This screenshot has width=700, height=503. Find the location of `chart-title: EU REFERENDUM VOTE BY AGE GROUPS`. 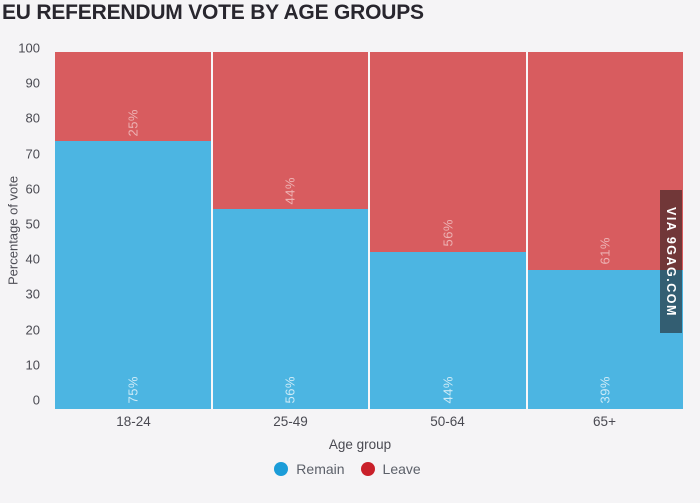

chart-title: EU REFERENDUM VOTE BY AGE GROUPS is located at coordinates (213, 12).